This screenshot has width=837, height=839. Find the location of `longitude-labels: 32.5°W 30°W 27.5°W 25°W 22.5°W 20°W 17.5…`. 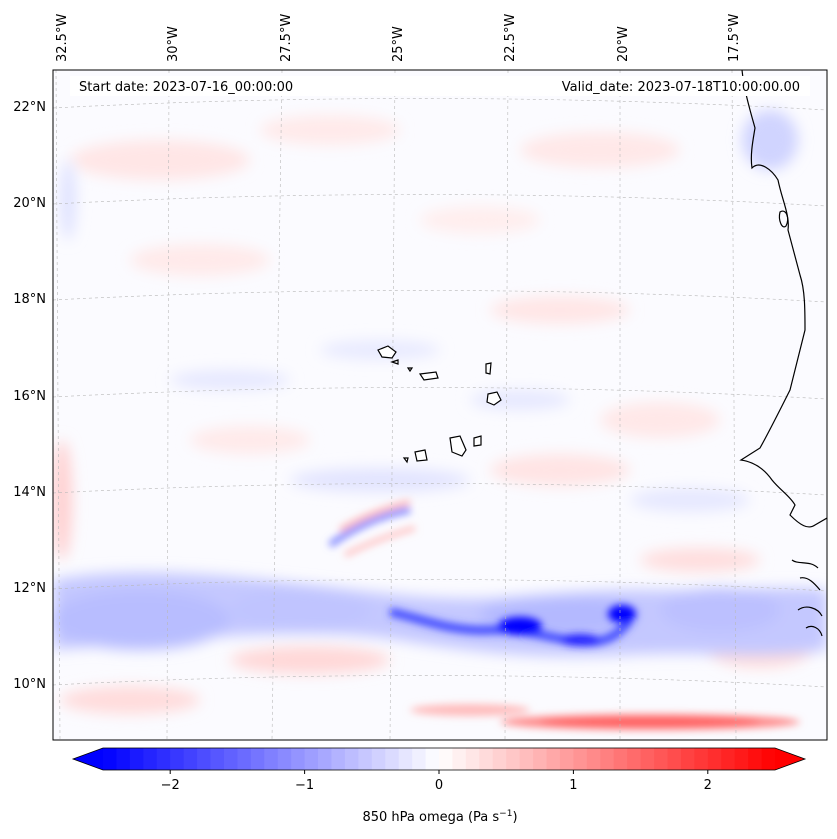

longitude-labels: 32.5°W 30°W 27.5°W 25°W 22.5°W 20°W 17.5… is located at coordinates (398, 38).